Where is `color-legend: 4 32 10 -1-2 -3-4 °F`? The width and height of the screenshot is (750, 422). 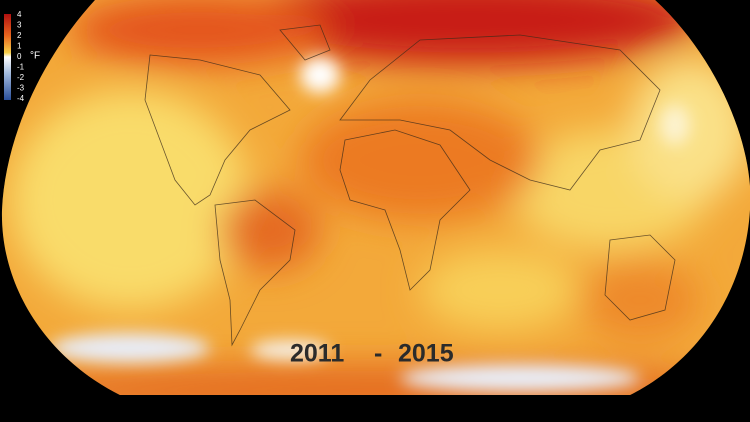
color-legend: 4 32 10 -1-2 -3-4 °F is located at coordinates (22, 56).